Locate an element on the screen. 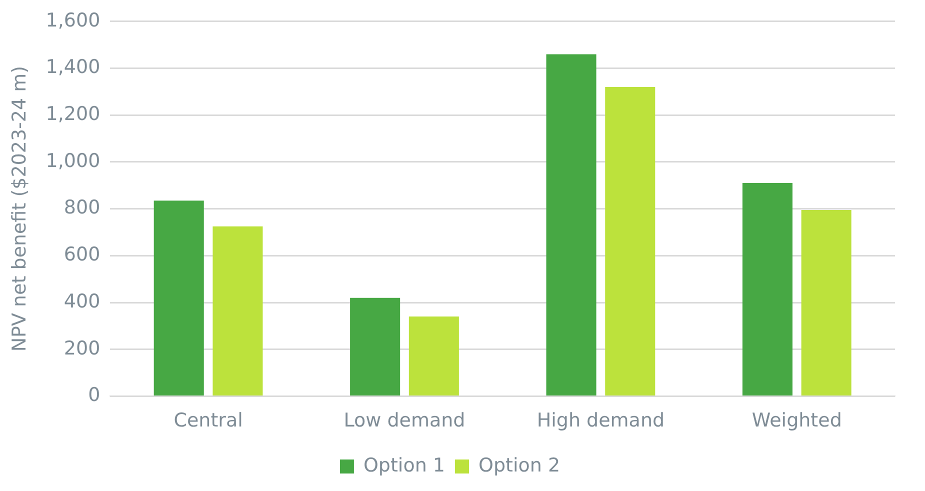 This screenshot has height=491, width=925. y-tick-label: 200 is located at coordinates (82, 348).